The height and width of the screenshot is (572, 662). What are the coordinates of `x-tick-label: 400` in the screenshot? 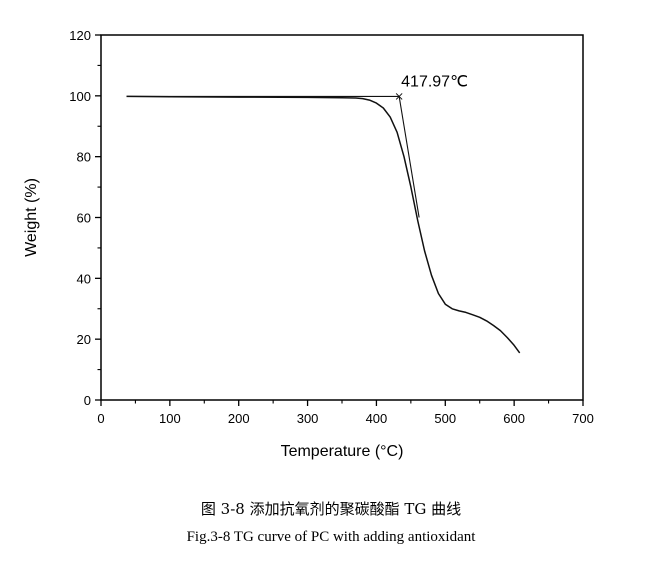 It's located at (377, 418).